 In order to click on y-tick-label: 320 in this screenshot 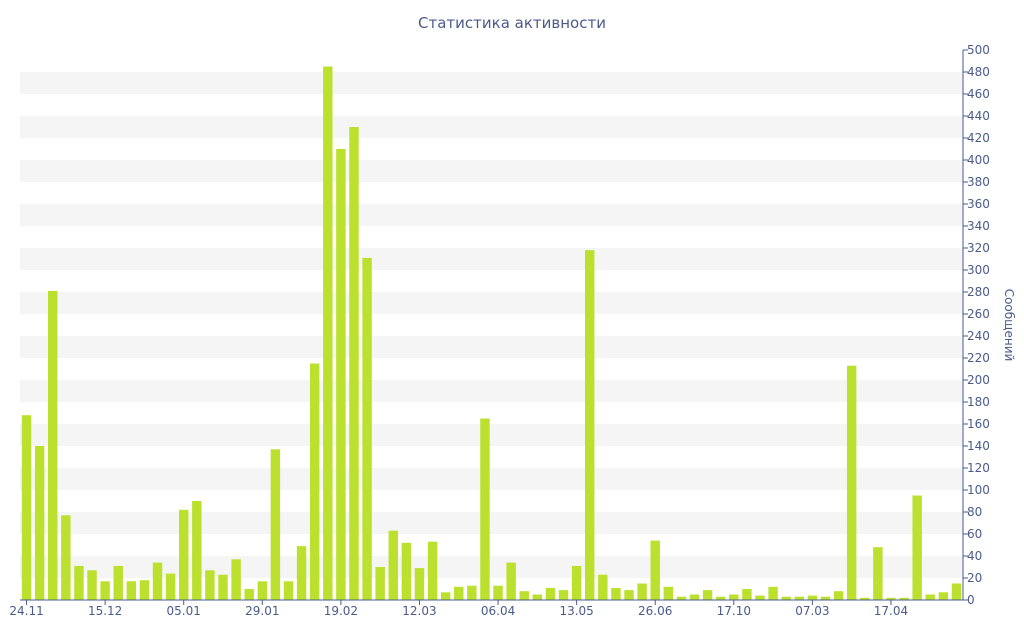, I will do `click(978, 248)`.